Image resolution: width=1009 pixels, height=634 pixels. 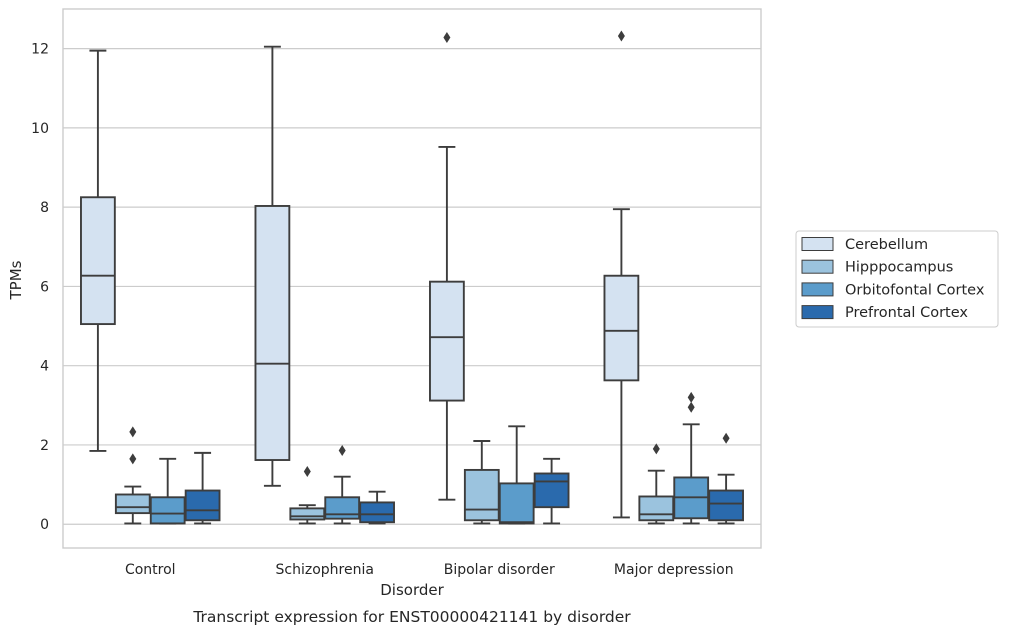 I want to click on x-tick-label: Bipolar disorder, so click(x=499, y=570).